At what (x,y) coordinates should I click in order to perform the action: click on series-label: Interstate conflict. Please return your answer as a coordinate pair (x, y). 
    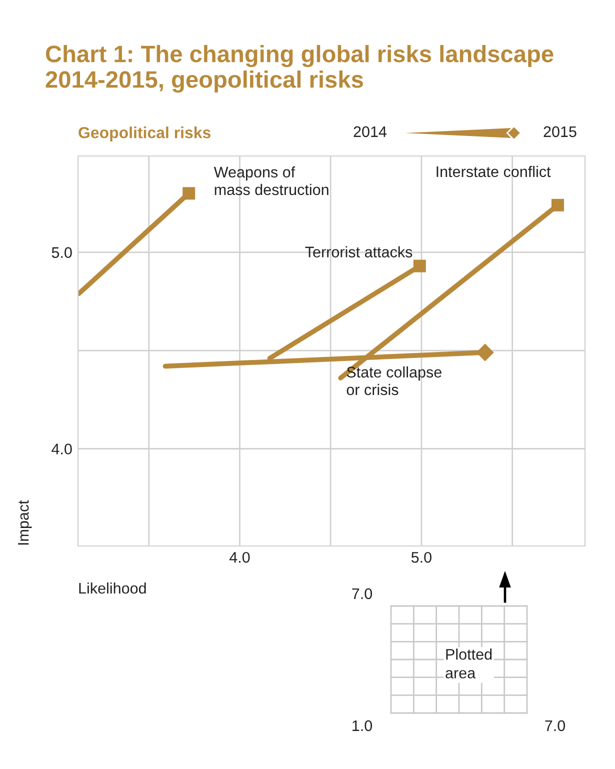
    Looking at the image, I should click on (493, 172).